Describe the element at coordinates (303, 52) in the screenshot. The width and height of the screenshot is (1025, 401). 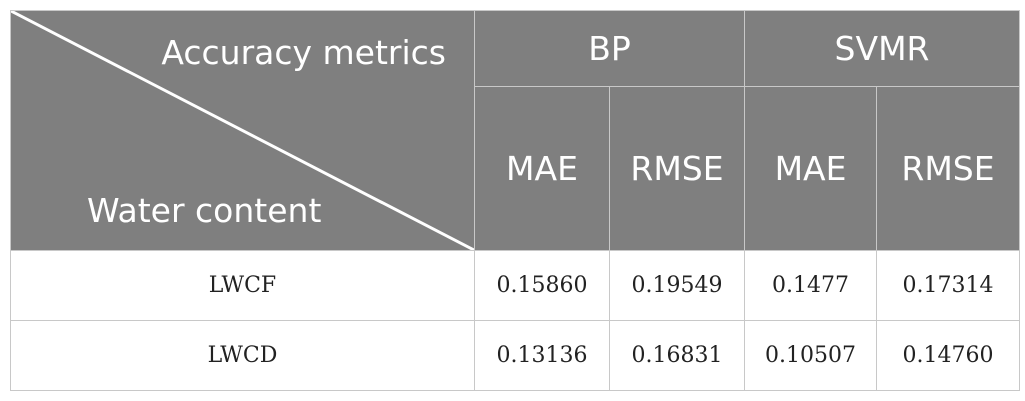
I see `accuracy-metrics-label: Accuracy metrics` at that location.